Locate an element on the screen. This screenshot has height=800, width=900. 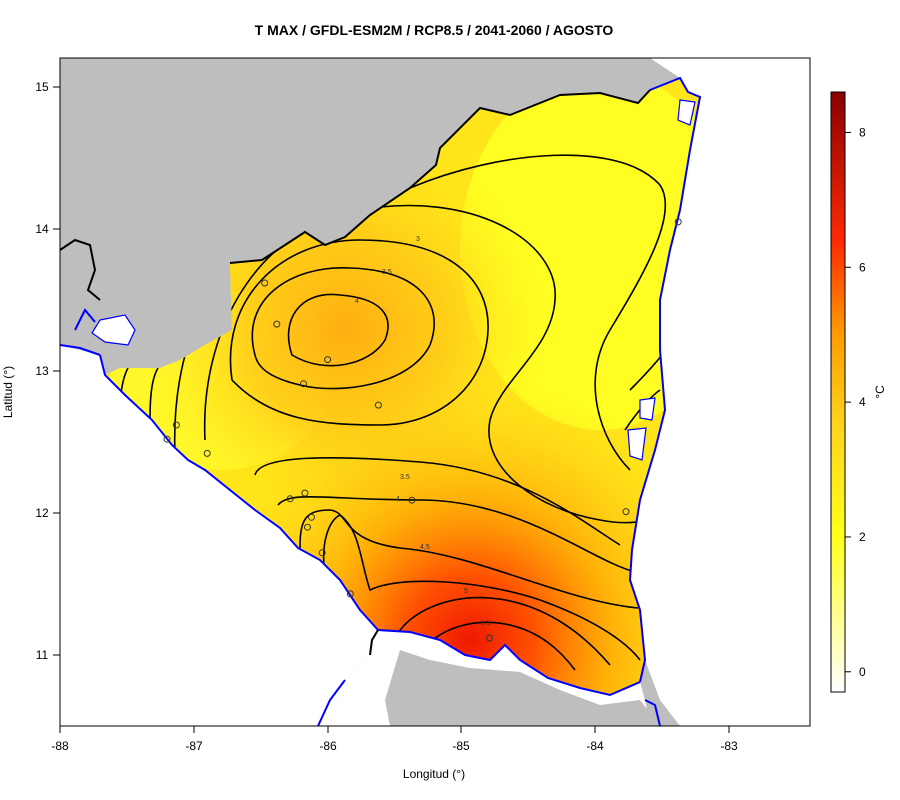
colorbar-tick-label: 0 is located at coordinates (862, 672).